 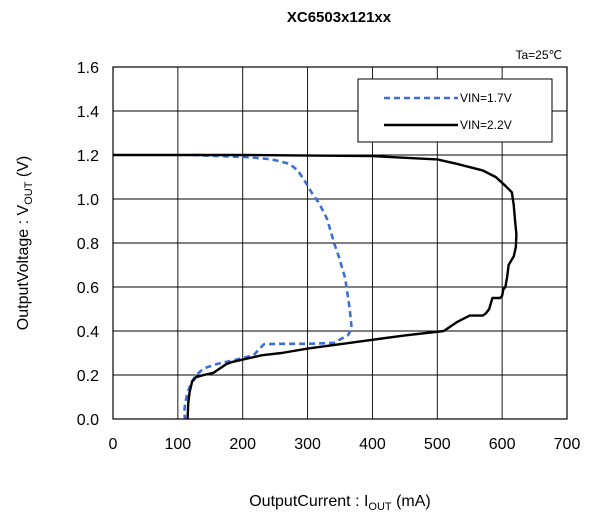 What do you see at coordinates (29, 193) in the screenshot?
I see `y-axis-title-subscript: OUT` at bounding box center [29, 193].